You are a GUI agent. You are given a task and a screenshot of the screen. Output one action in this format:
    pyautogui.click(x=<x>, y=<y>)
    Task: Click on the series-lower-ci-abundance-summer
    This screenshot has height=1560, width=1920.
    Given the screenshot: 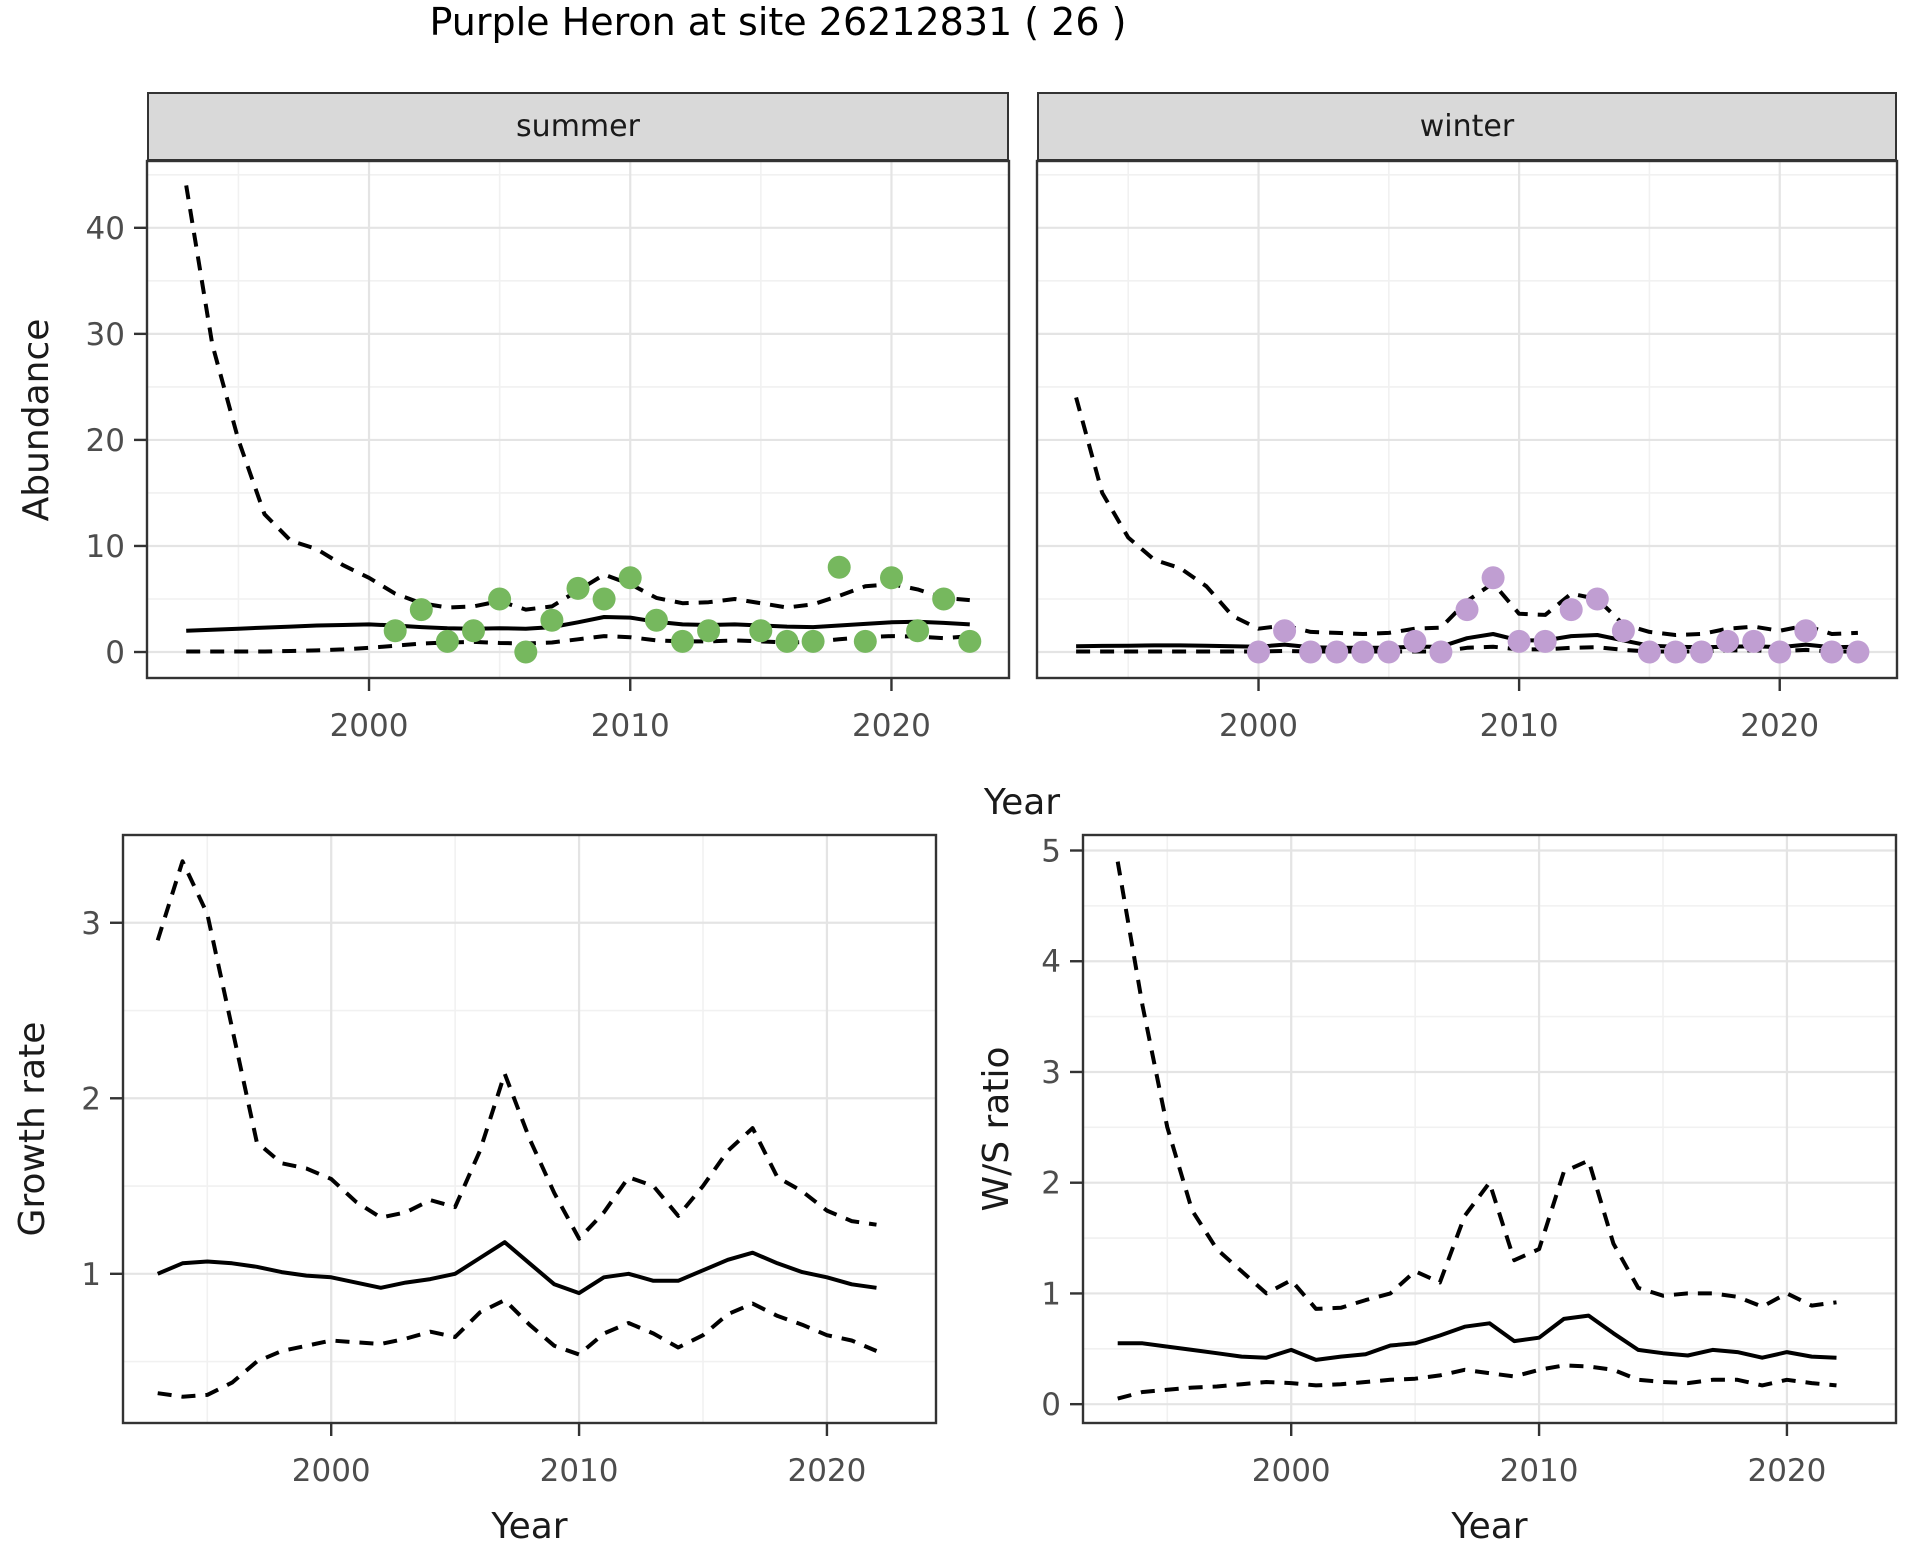 What is the action you would take?
    pyautogui.click(x=578, y=644)
    